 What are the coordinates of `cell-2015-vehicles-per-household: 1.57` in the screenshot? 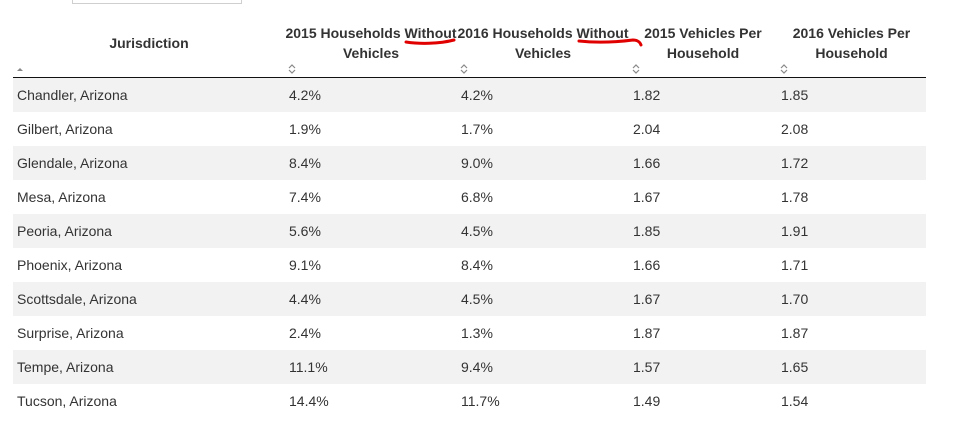 It's located at (703, 367).